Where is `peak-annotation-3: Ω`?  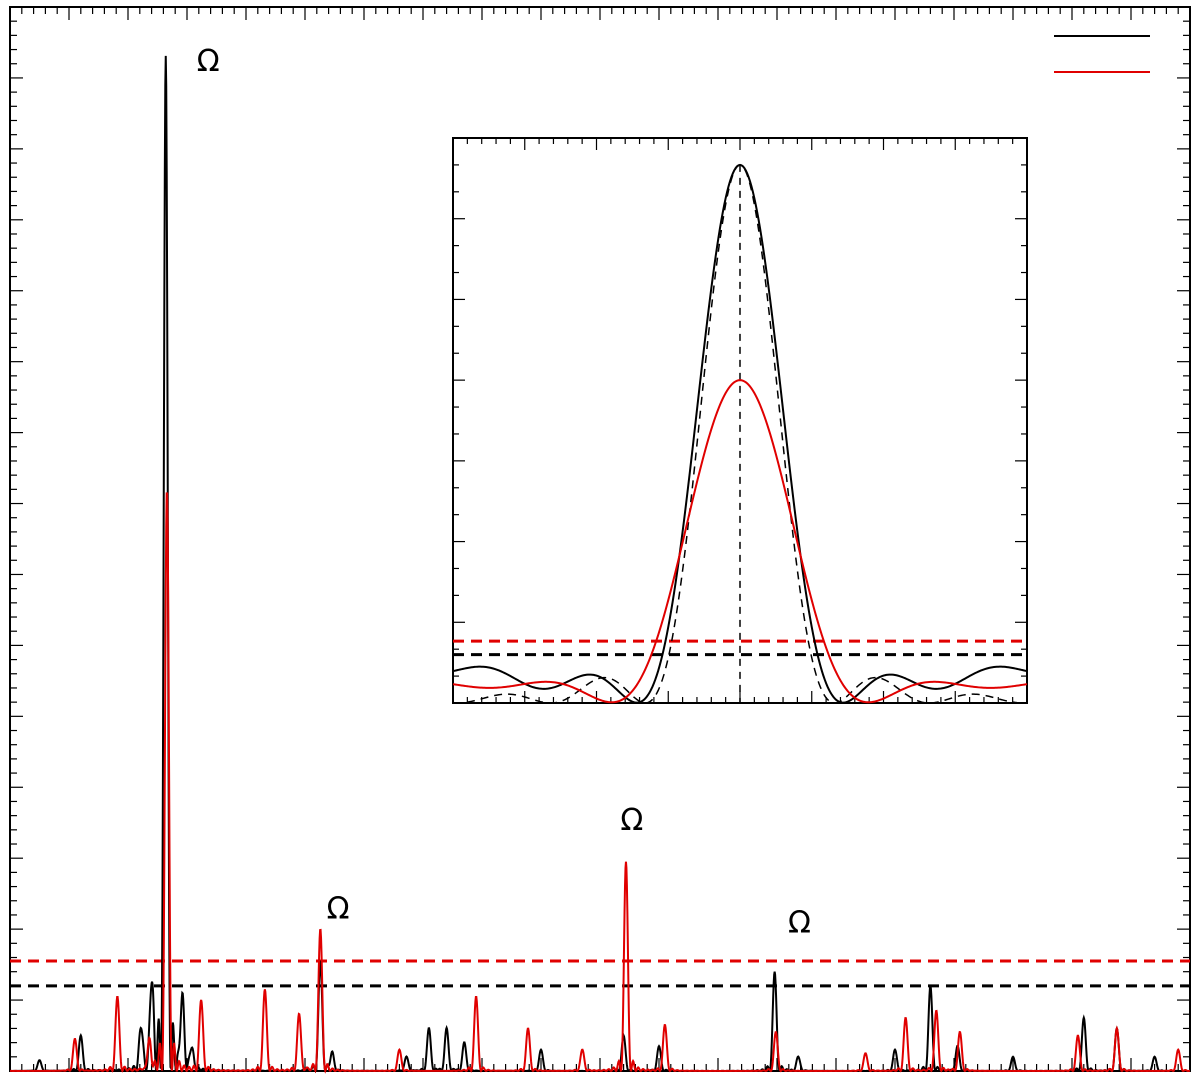
peak-annotation-3: Ω is located at coordinates (799, 923).